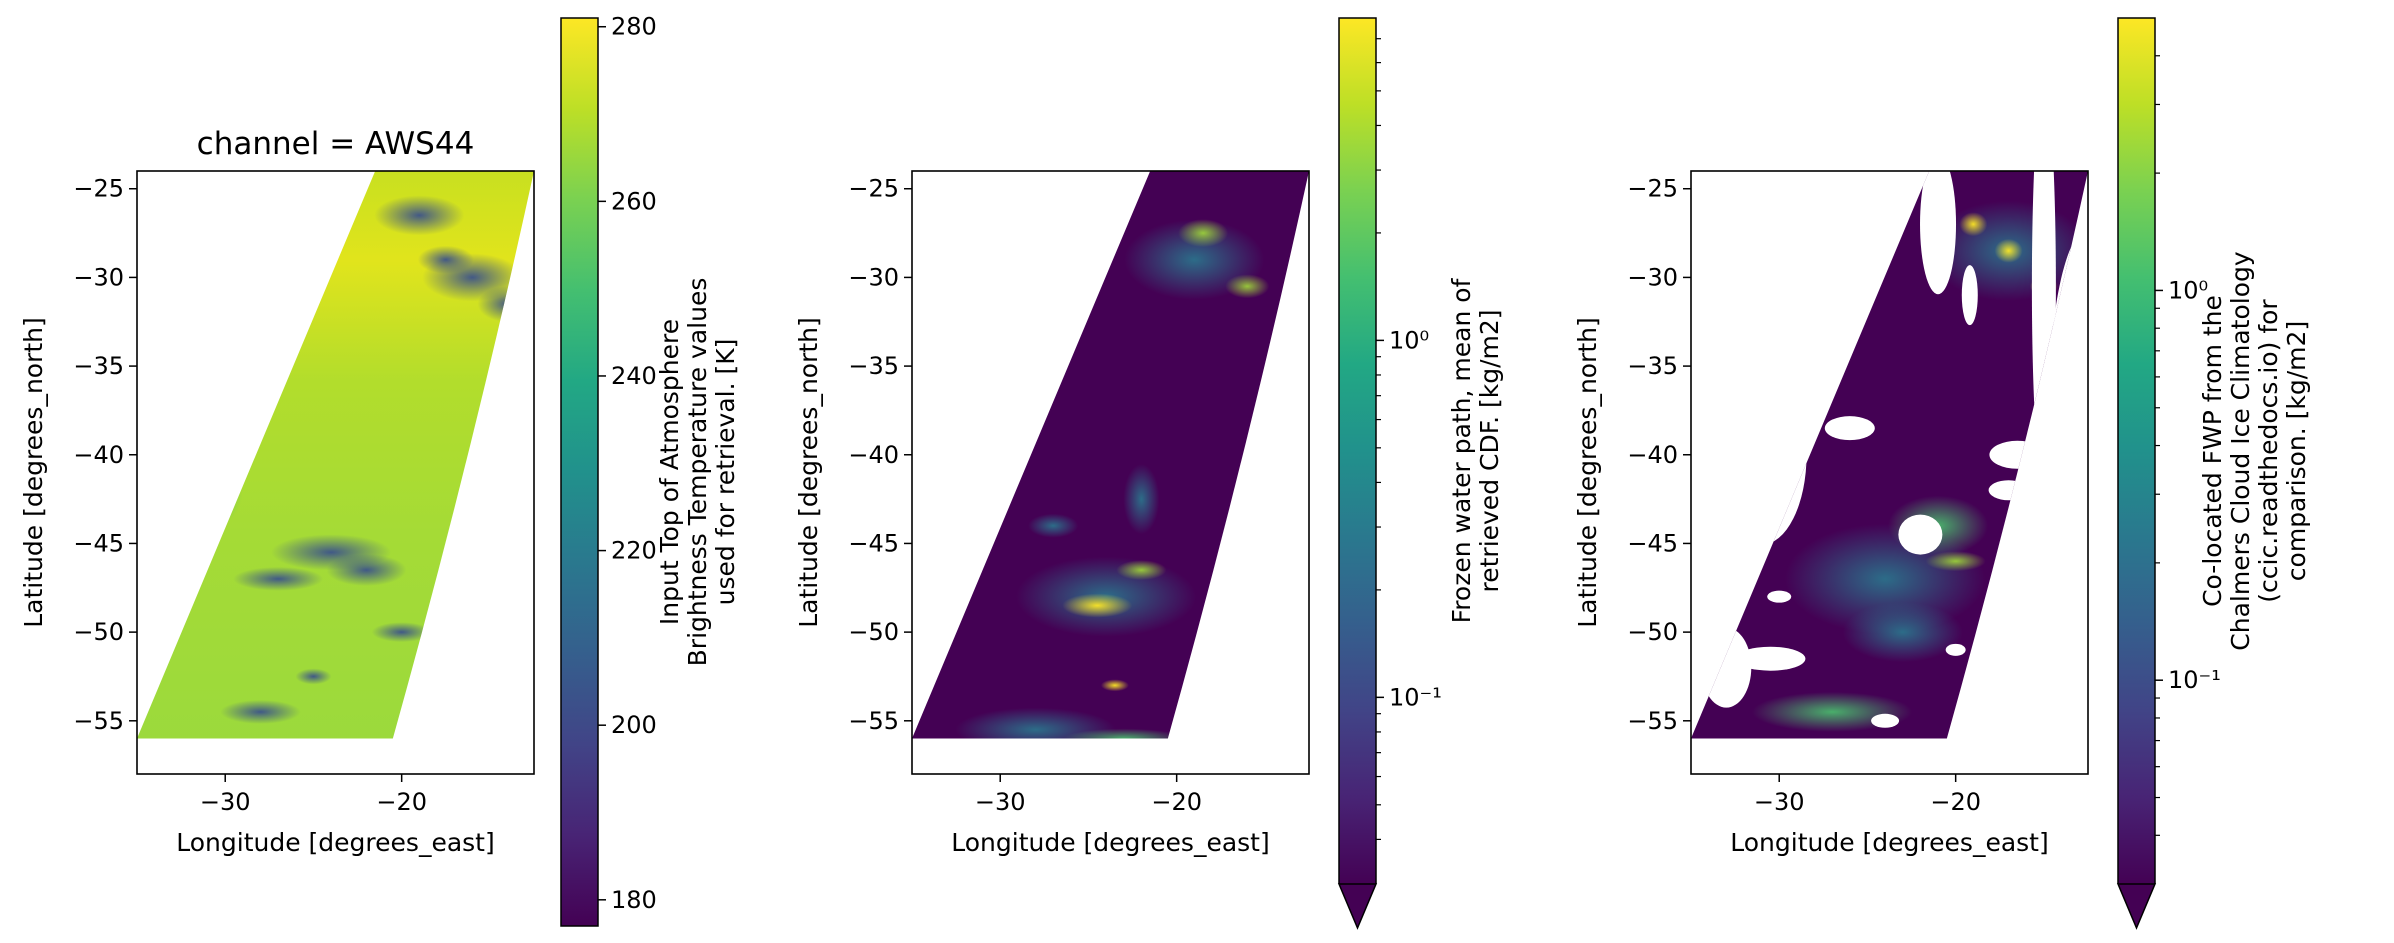  Describe the element at coordinates (725, 472) in the screenshot. I see `colorbar-label-line: used for retrieval. [K]` at that location.